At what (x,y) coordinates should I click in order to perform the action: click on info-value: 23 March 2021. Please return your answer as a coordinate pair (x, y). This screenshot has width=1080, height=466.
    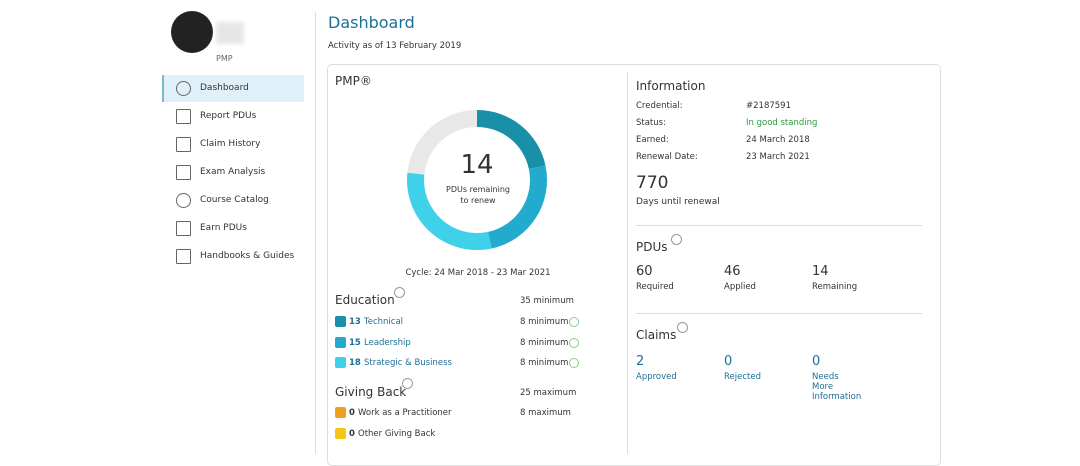
    Looking at the image, I should click on (778, 157).